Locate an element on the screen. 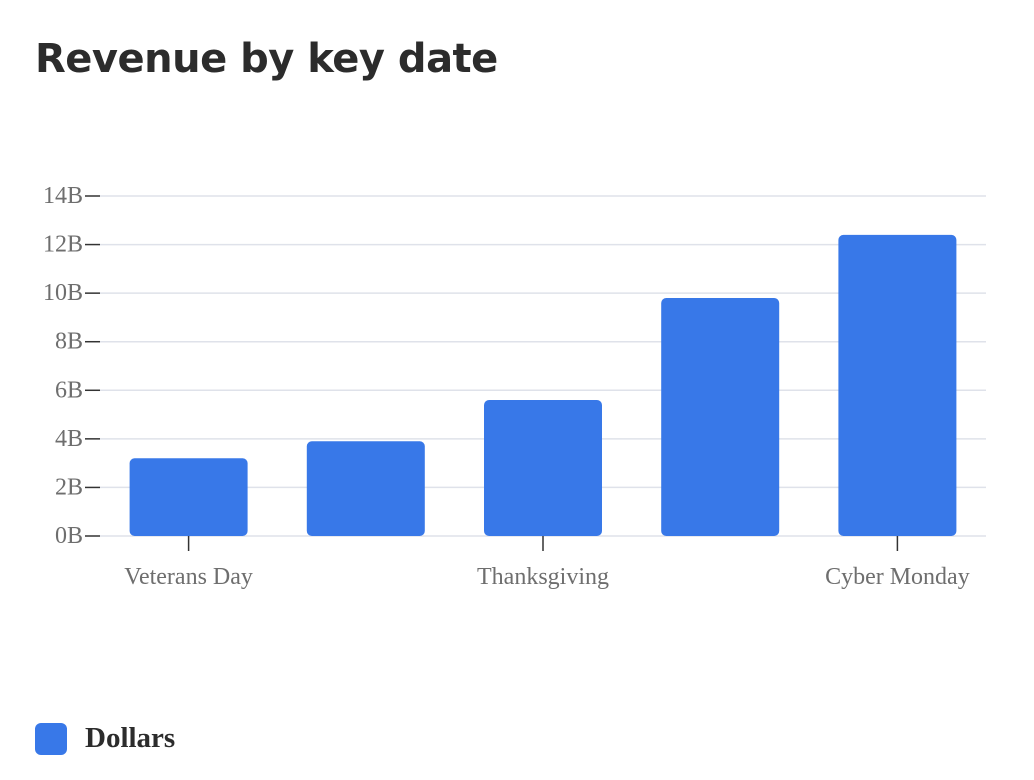  y-tick-label: 0B is located at coordinates (69, 536).